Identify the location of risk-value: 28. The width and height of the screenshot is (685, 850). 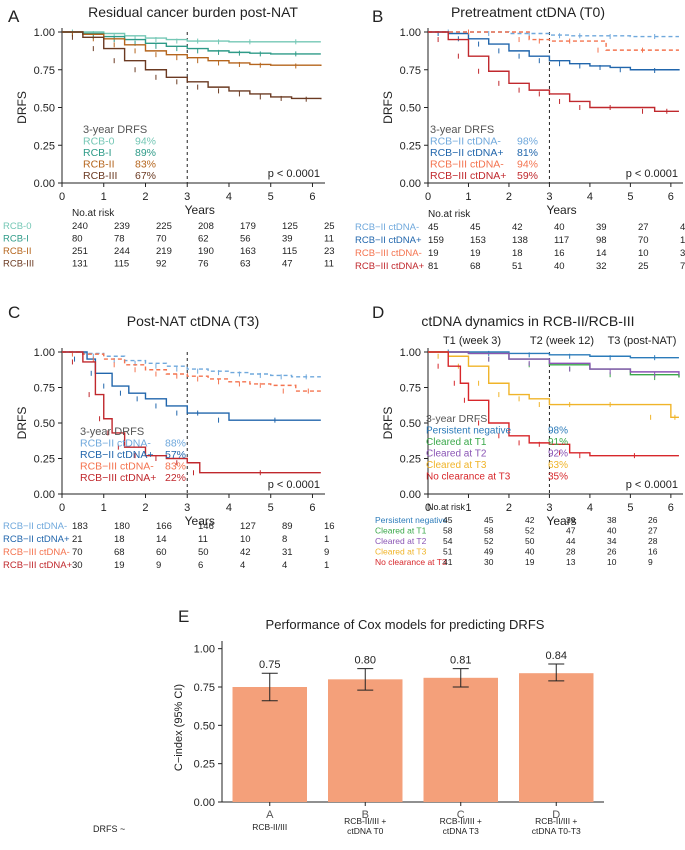
(571, 552).